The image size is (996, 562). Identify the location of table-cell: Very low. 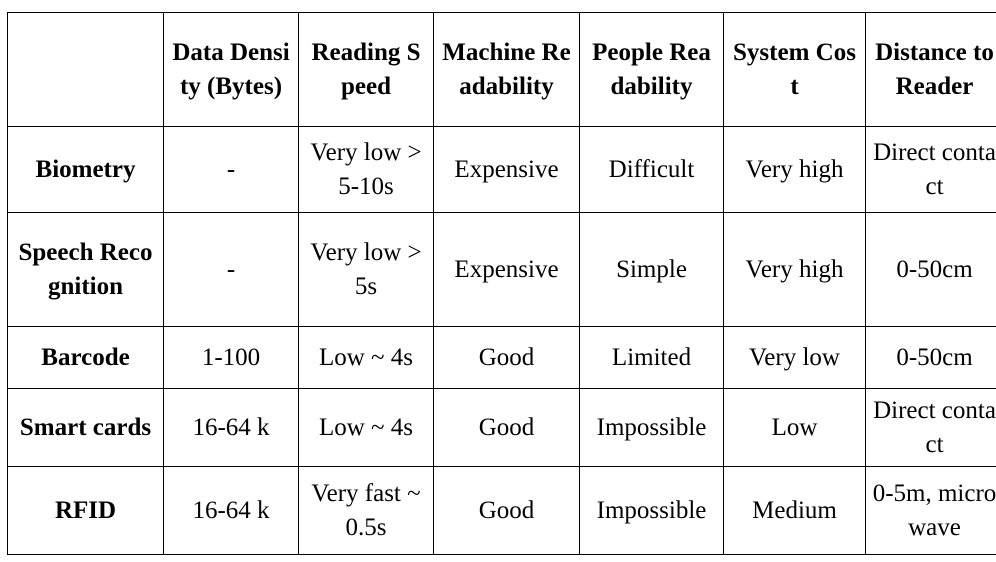
(794, 357).